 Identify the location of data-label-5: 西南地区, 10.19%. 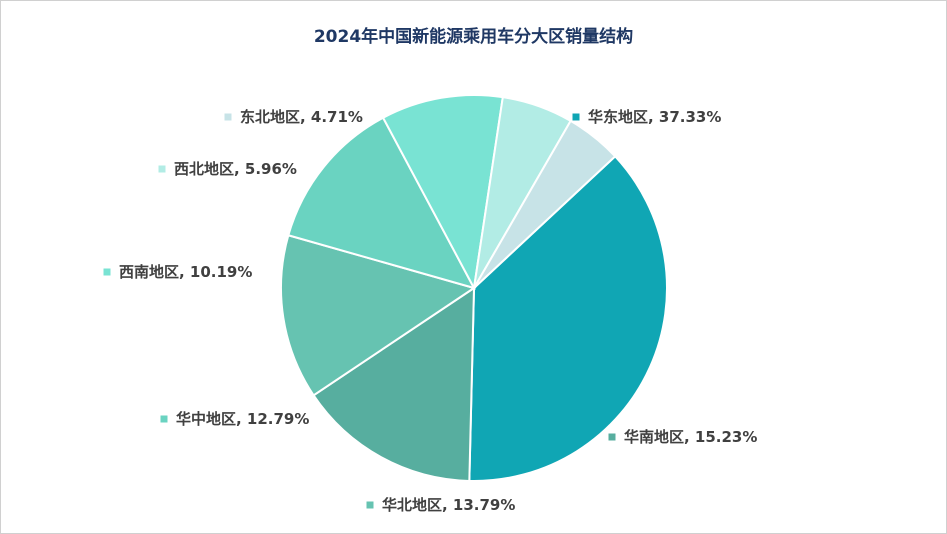
(185, 272).